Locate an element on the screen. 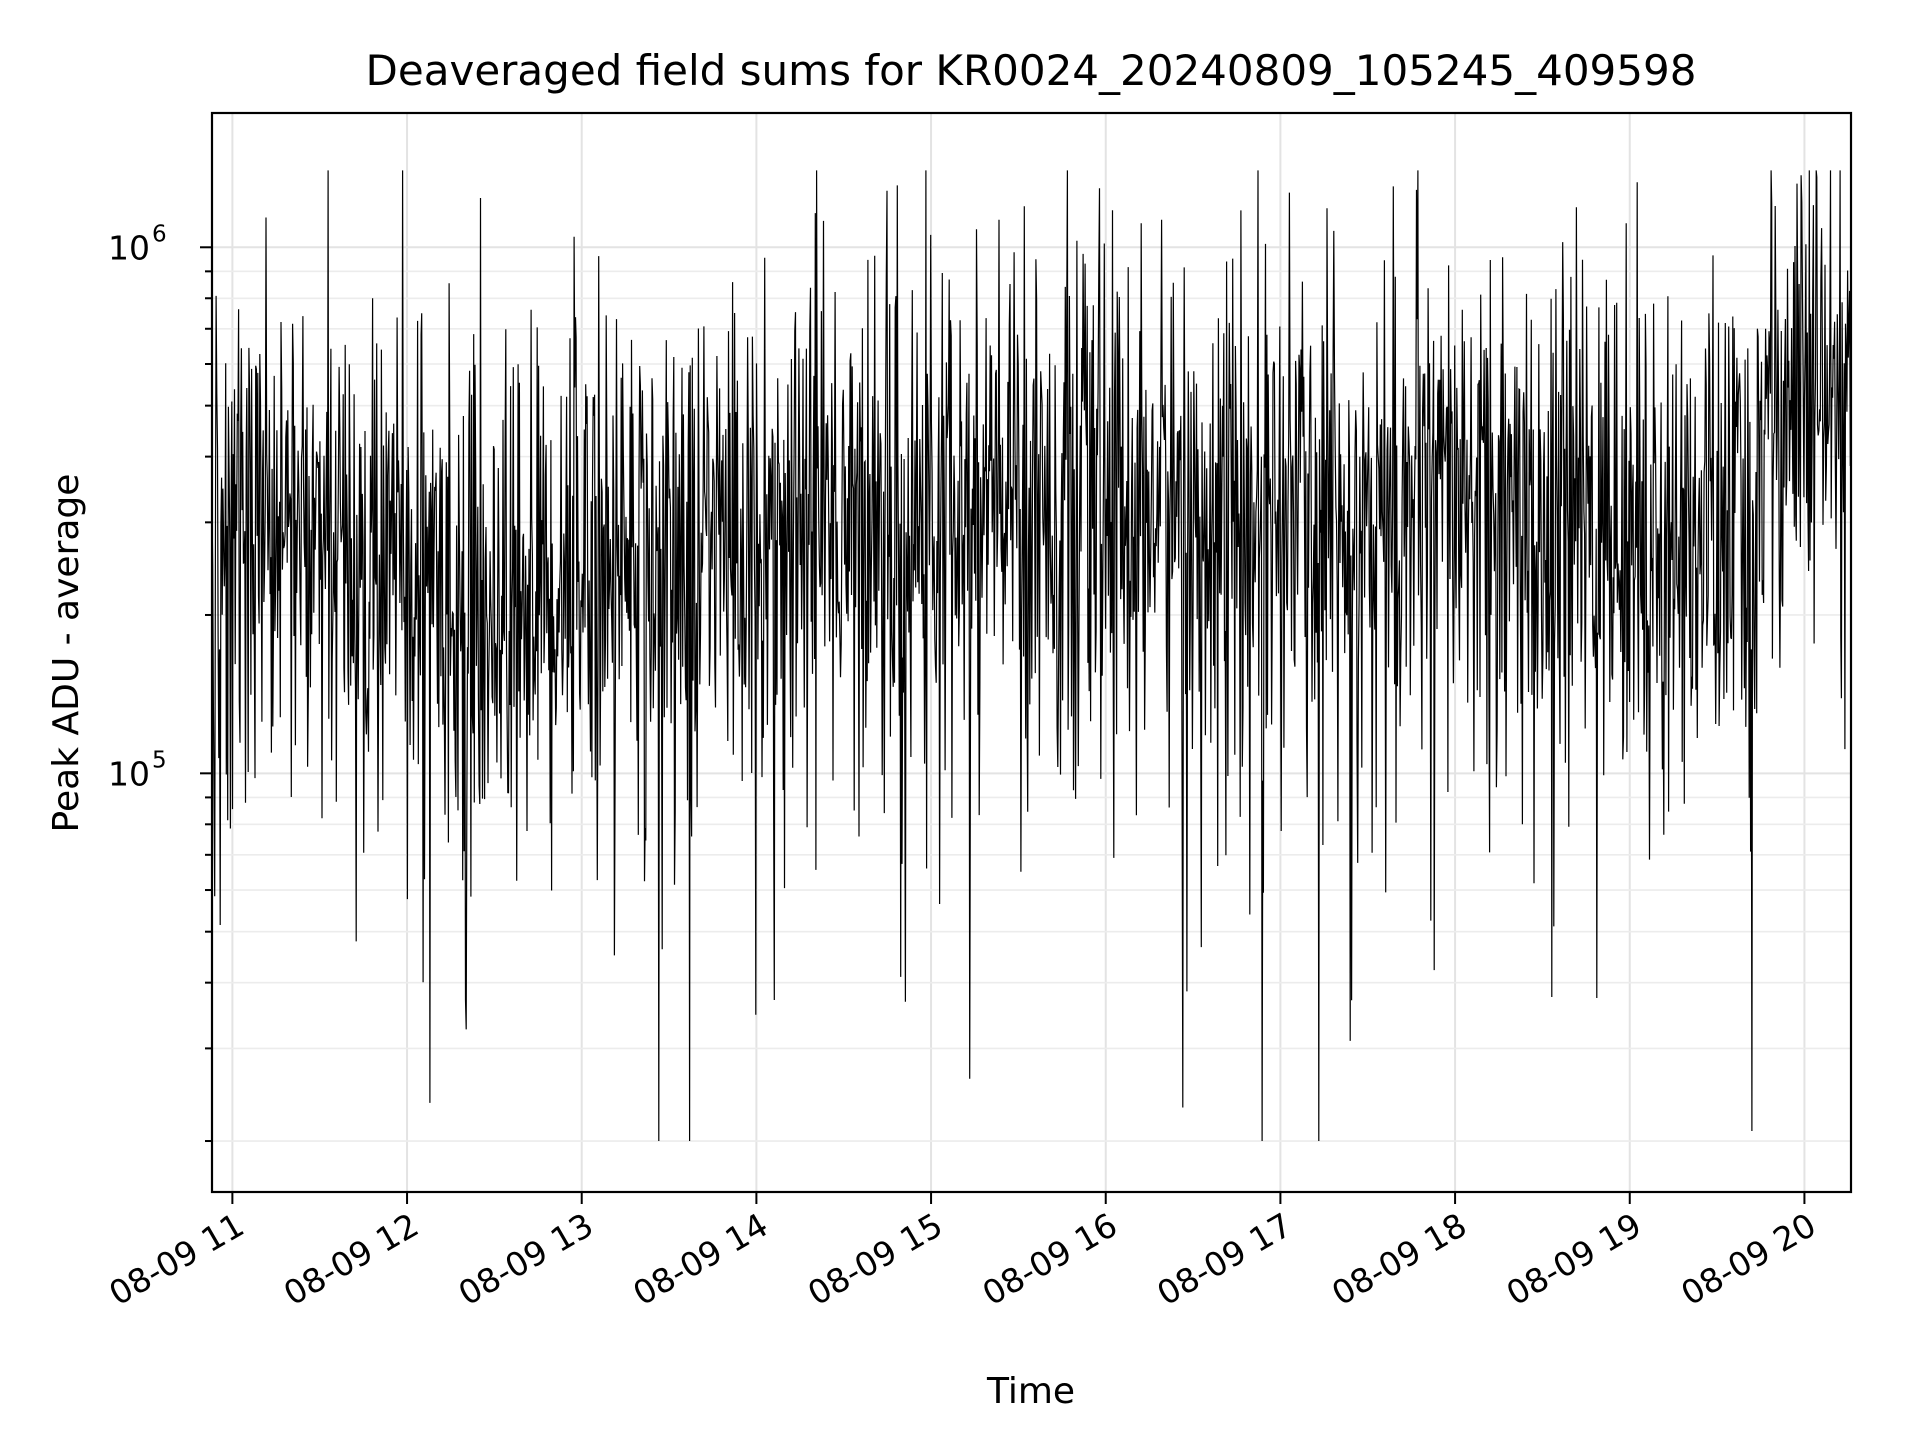  y-axis-label: Peak ADU - average is located at coordinates (66, 653).